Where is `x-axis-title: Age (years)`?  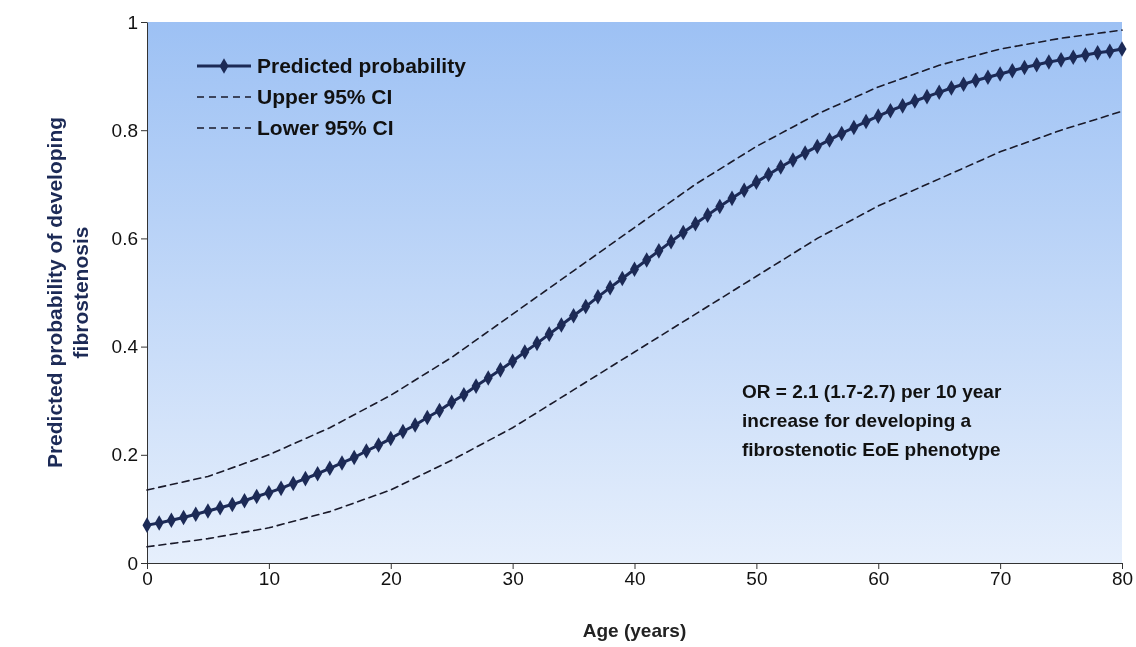 x-axis-title: Age (years) is located at coordinates (634, 630).